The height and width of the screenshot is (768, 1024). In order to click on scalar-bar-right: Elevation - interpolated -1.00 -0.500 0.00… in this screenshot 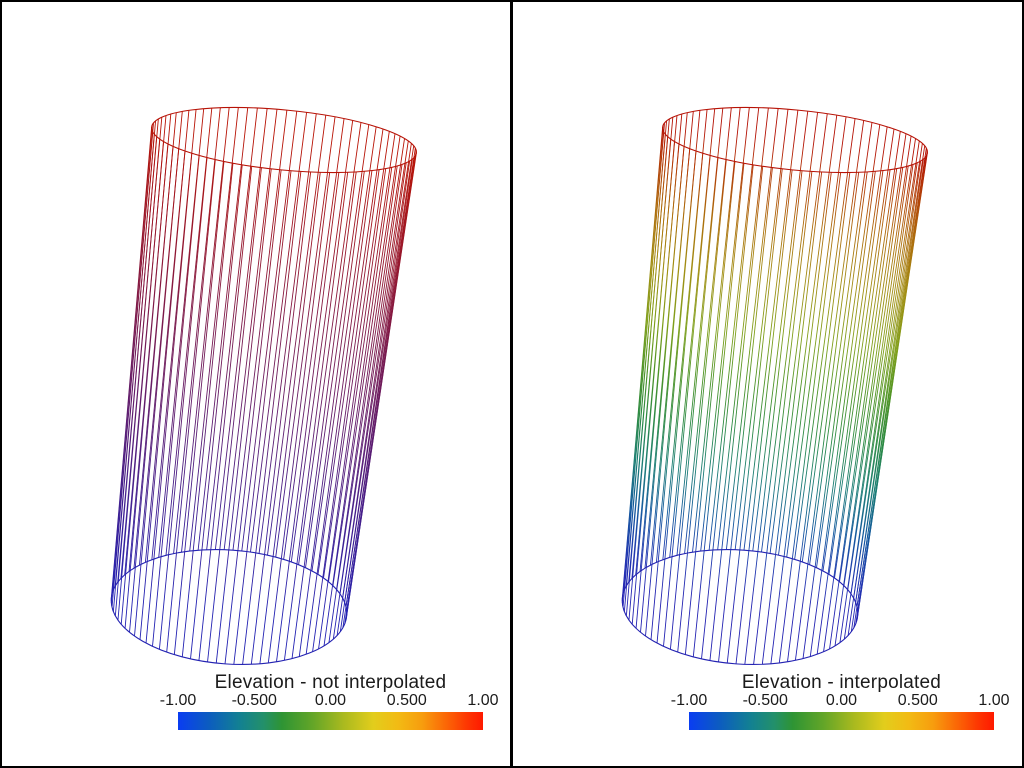, I will do `click(840, 701)`.